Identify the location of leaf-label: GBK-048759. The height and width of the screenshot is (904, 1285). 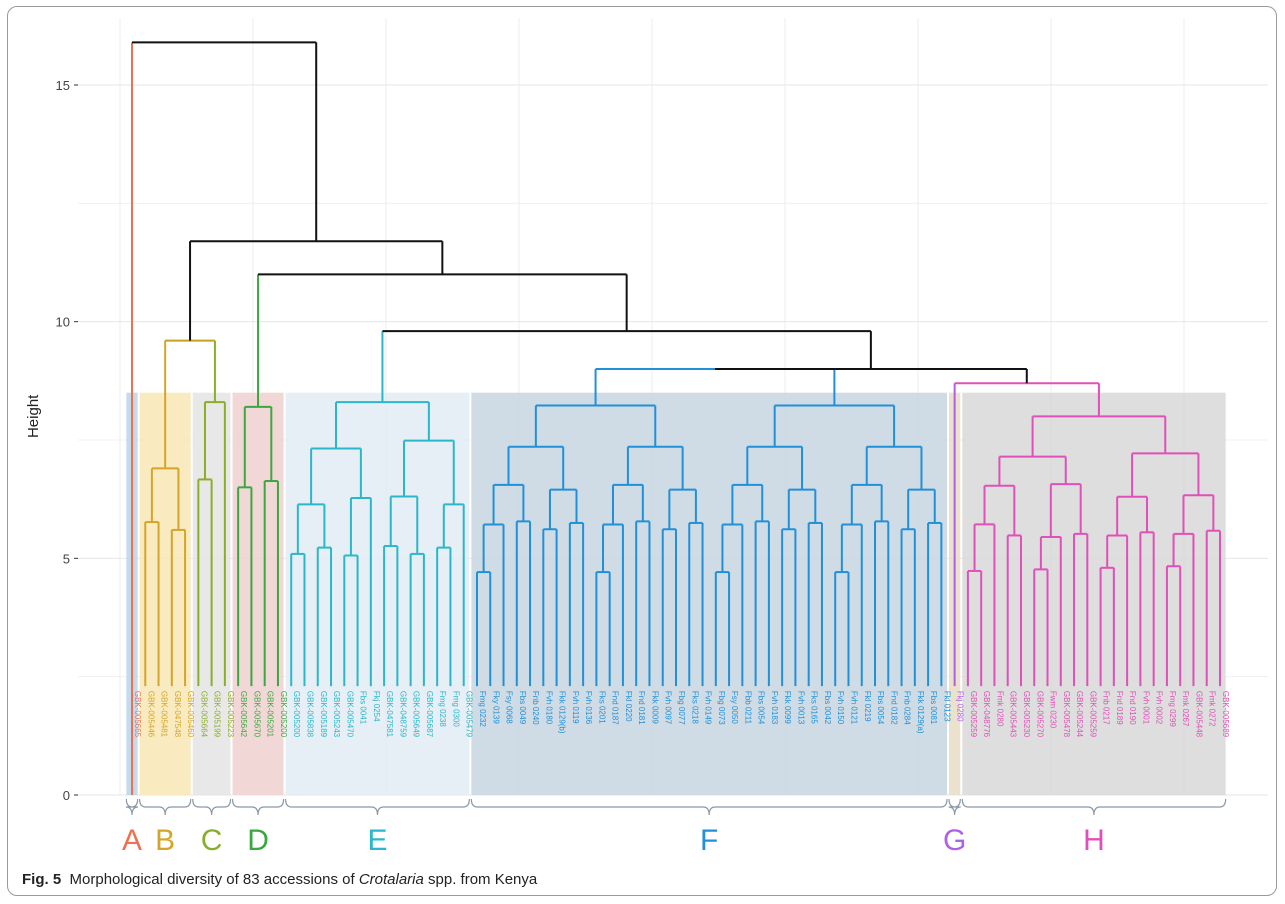
(402, 714).